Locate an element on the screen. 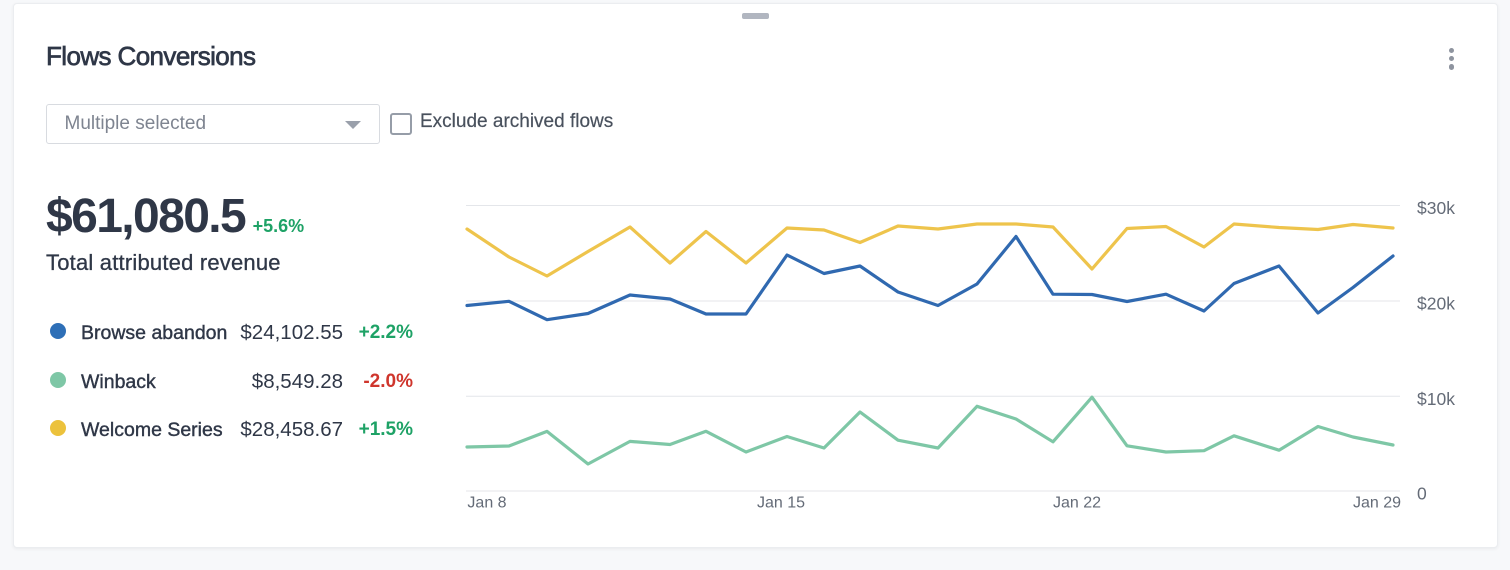  svg-text: $30k is located at coordinates (1436, 208).